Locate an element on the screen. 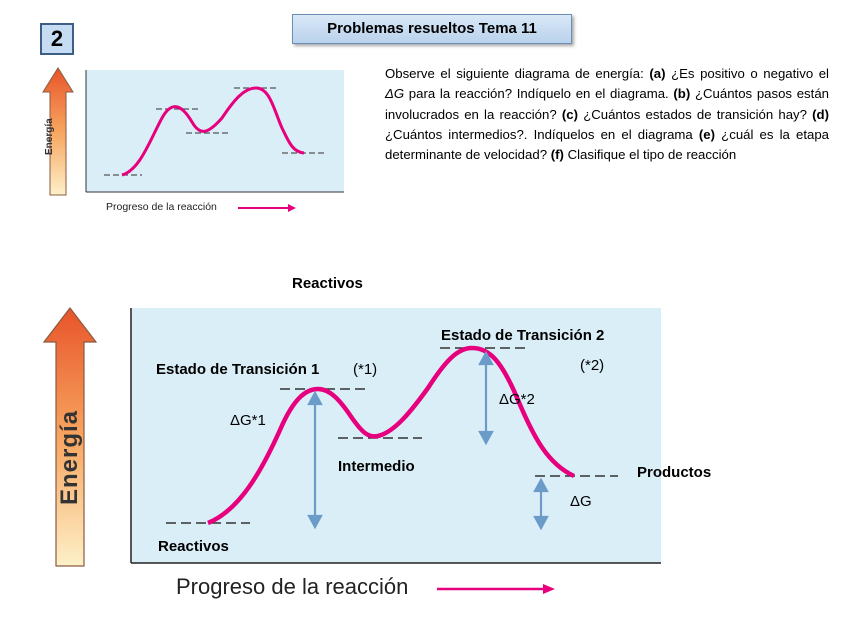 Image resolution: width=848 pixels, height=636 pixels. page-title: Problemas resueltos Tema 11 is located at coordinates (432, 29).